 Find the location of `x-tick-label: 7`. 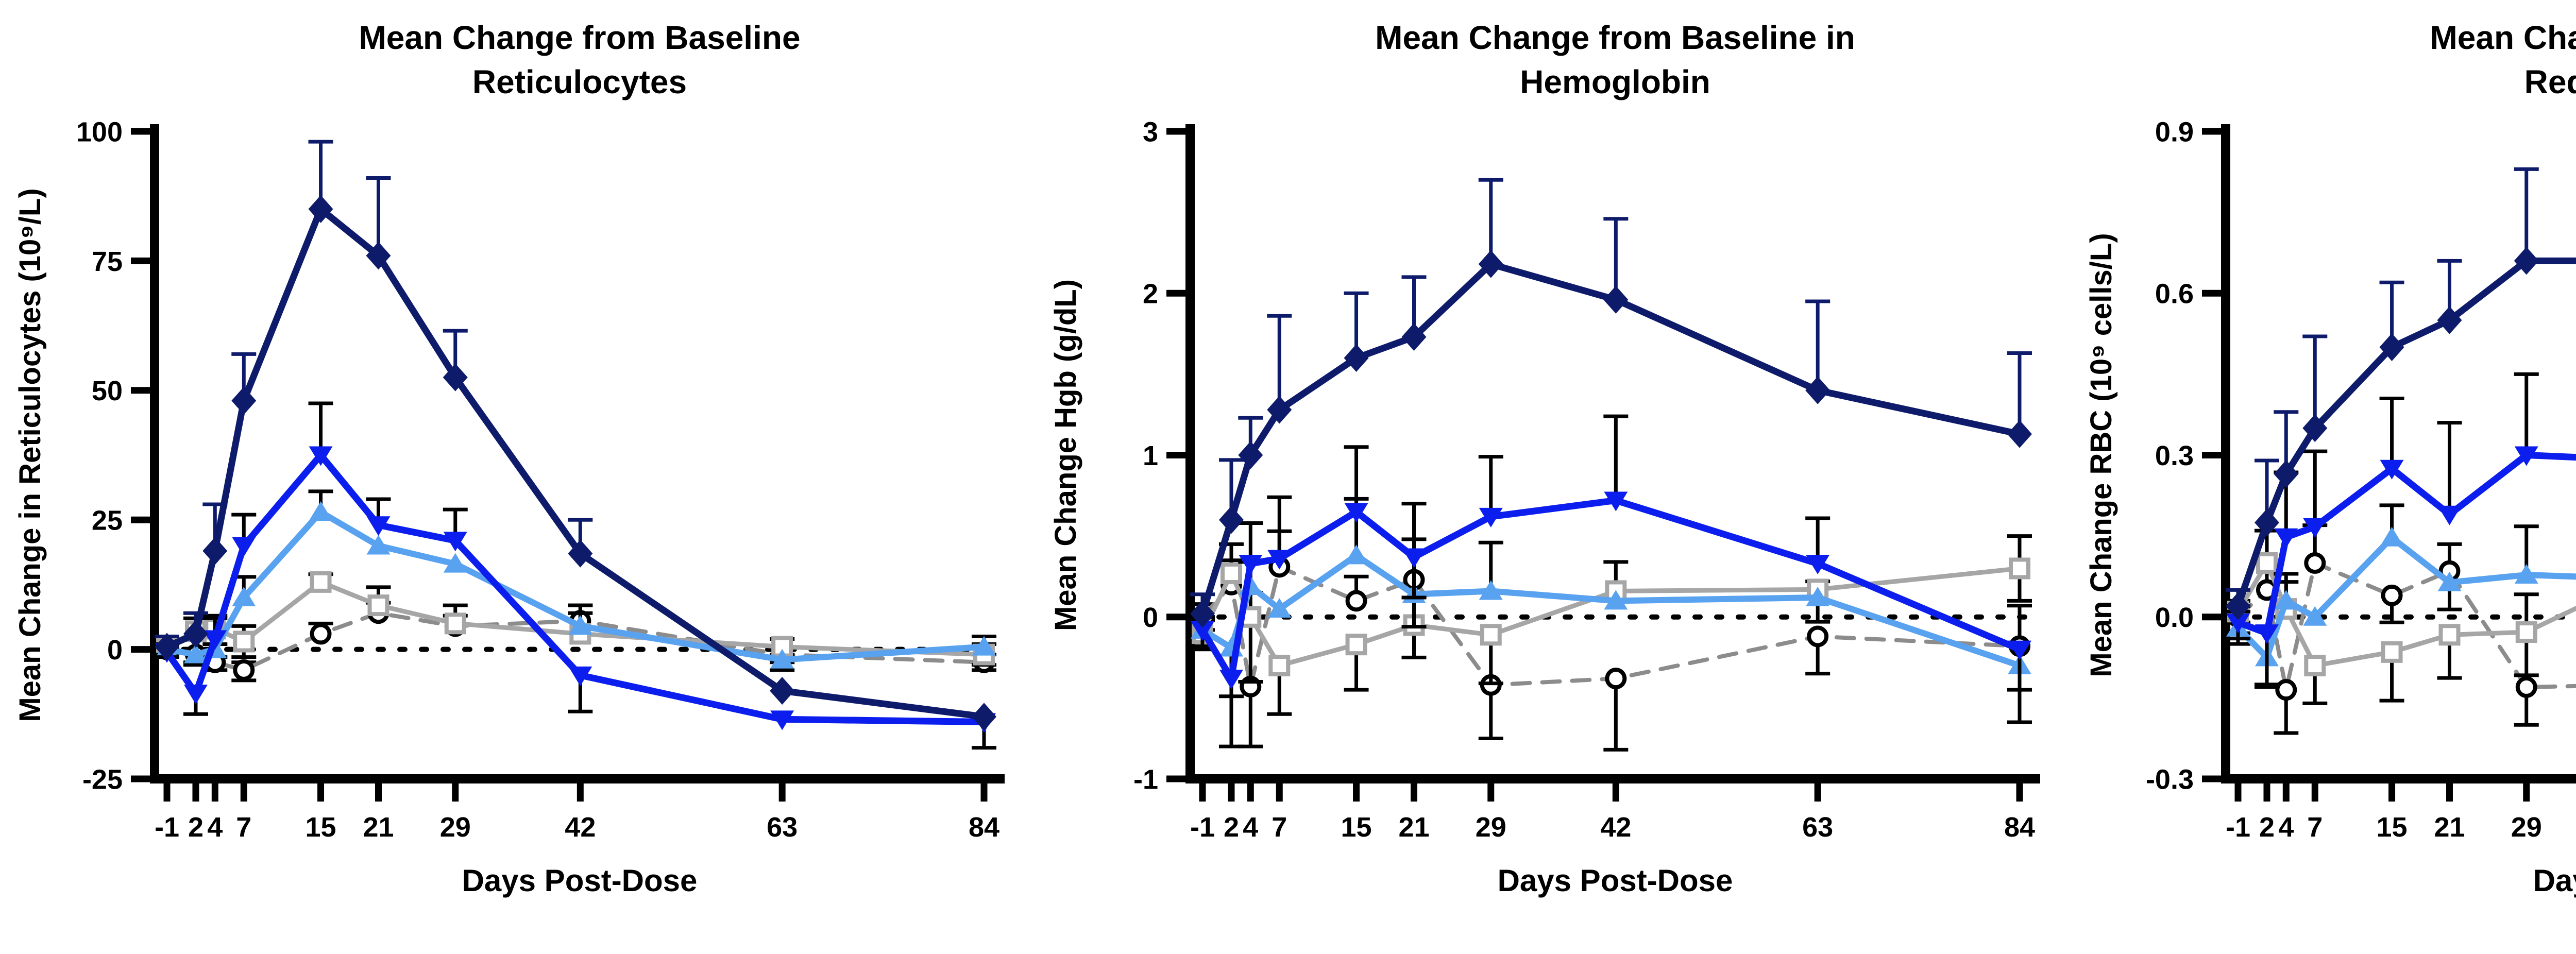

x-tick-label: 7 is located at coordinates (2315, 827).